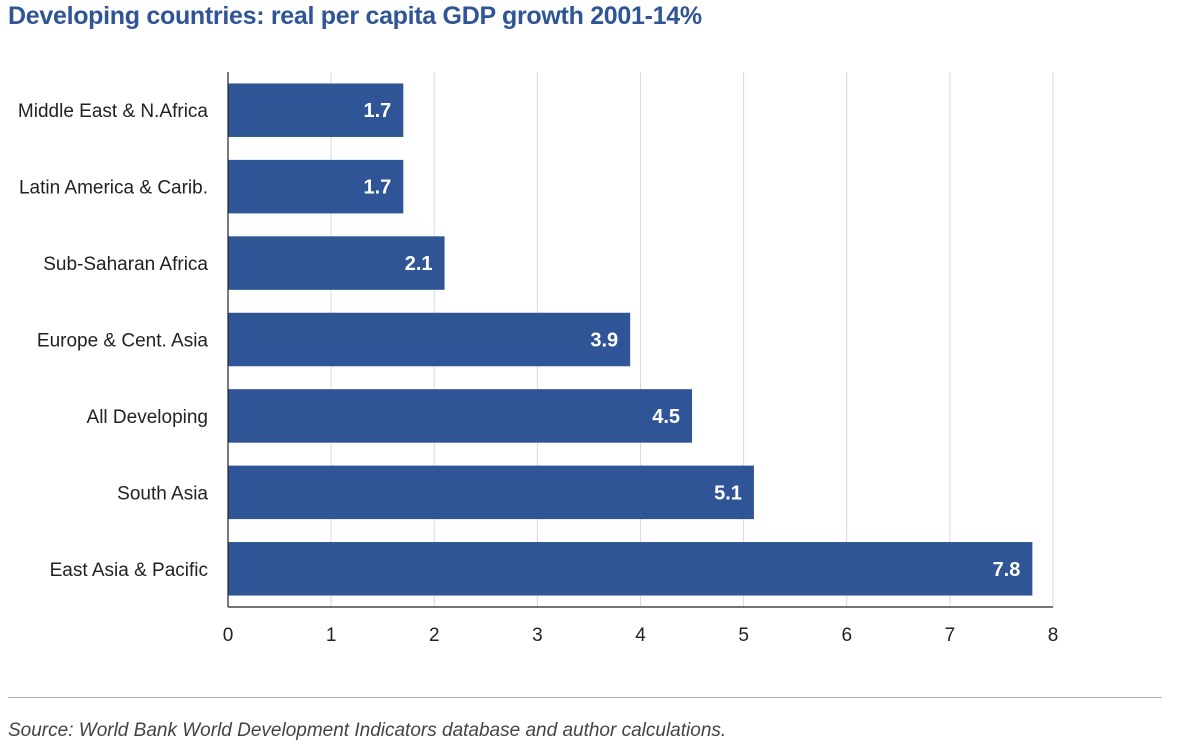 The image size is (1184, 754). I want to click on x-tick-label: 7, so click(950, 635).